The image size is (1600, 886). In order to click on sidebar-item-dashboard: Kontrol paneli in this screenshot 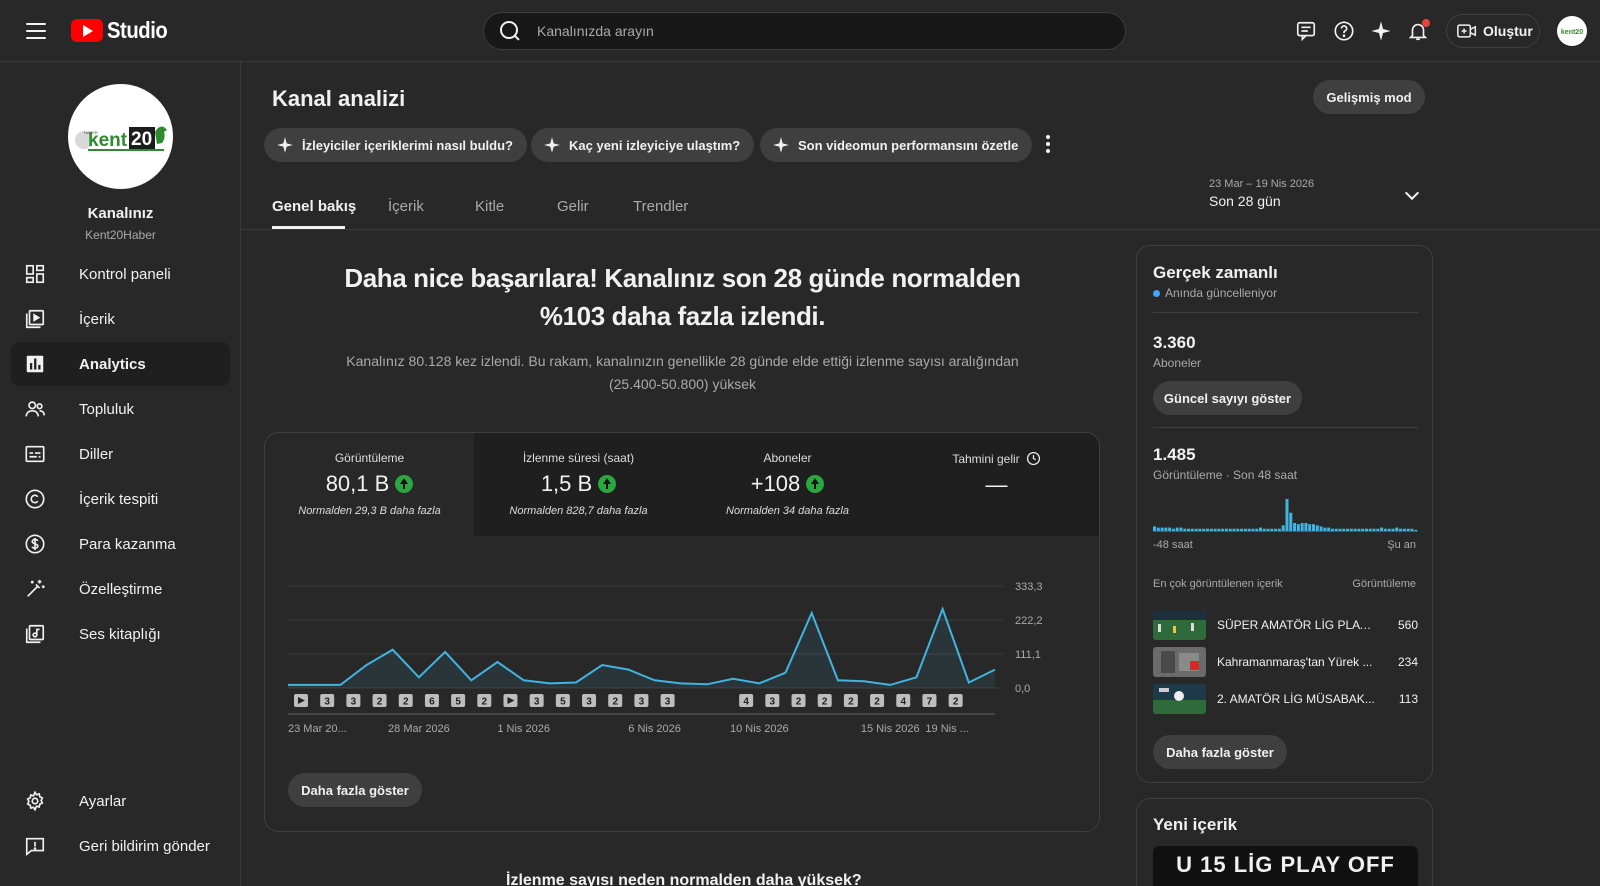, I will do `click(120, 274)`.